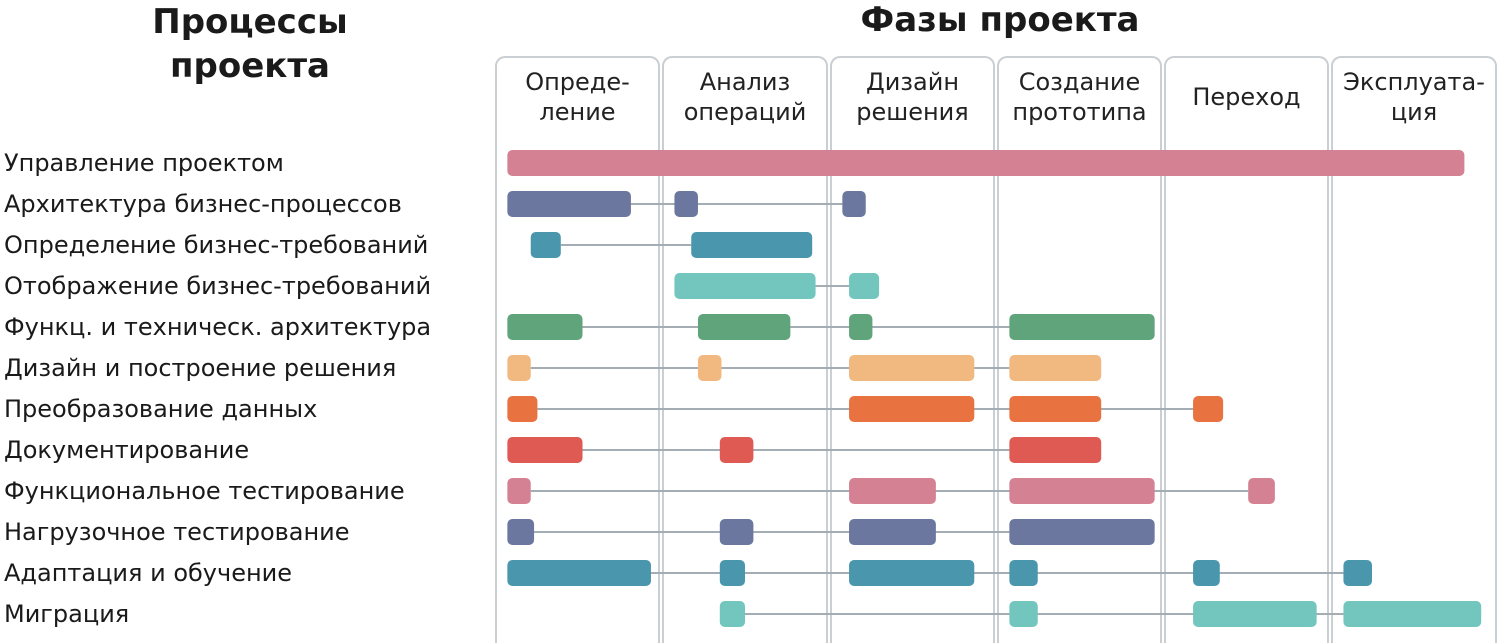  I want to click on process-label: Функциональное тестирование, so click(204, 491).